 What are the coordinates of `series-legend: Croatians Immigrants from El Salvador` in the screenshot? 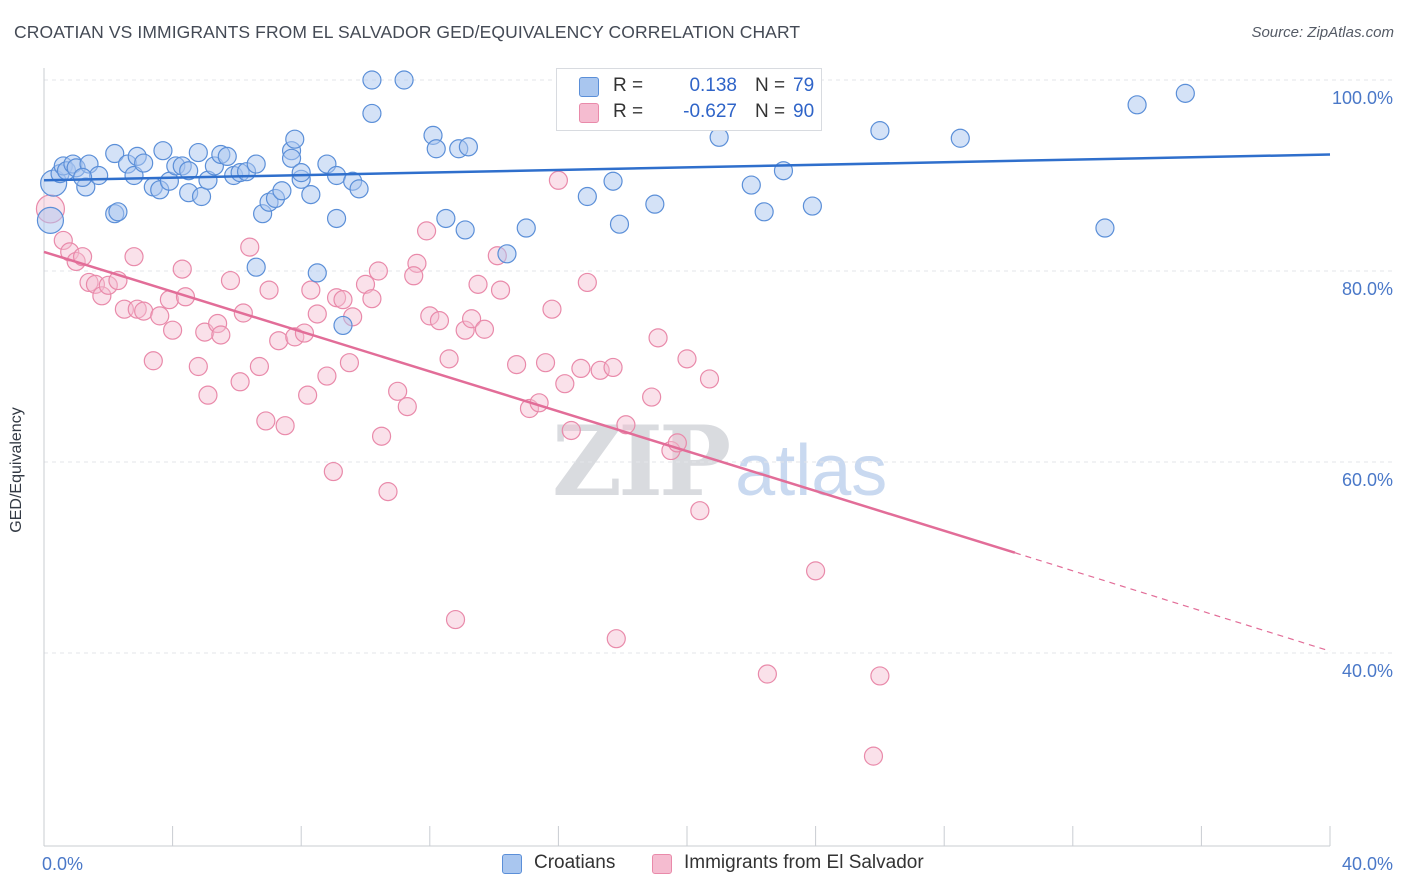 It's located at (703, 865).